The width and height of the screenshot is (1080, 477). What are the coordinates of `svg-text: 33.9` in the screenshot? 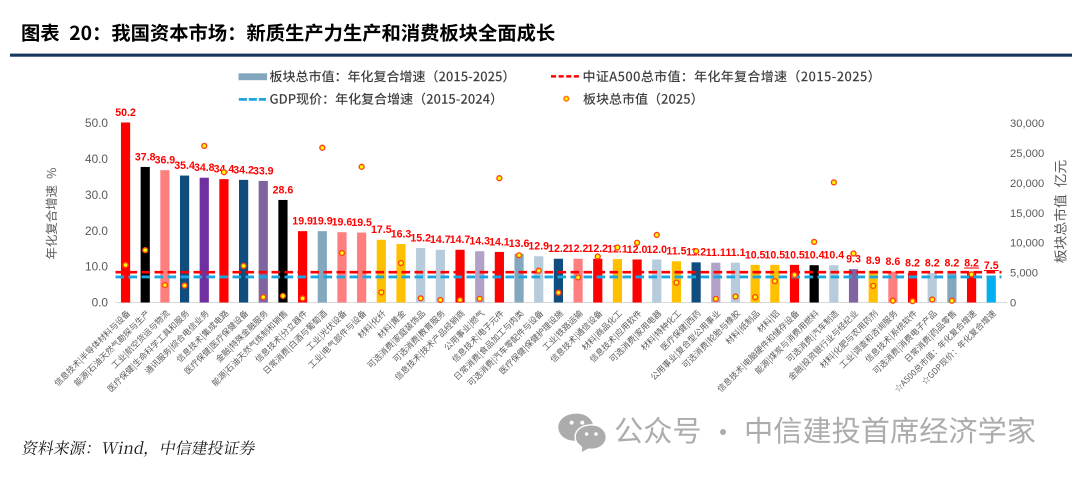 It's located at (263, 171).